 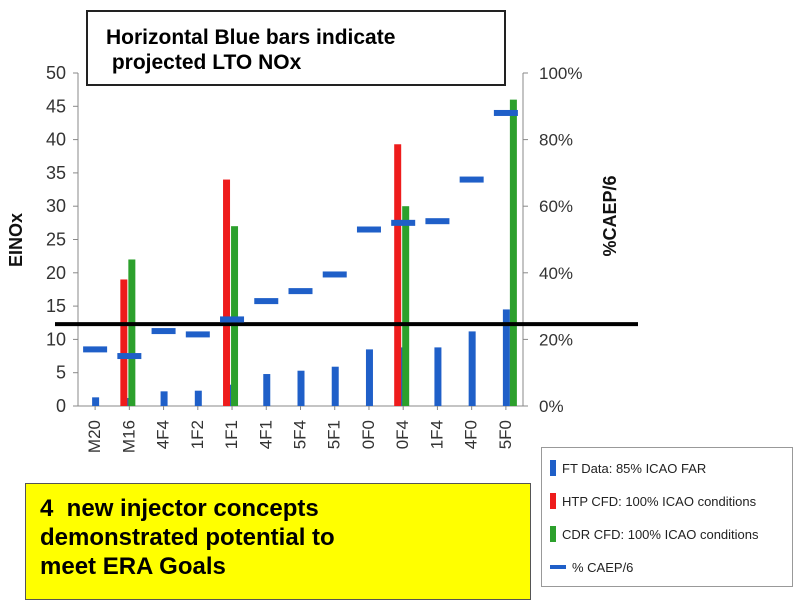 What do you see at coordinates (556, 273) in the screenshot?
I see `right-tick-label: 40%` at bounding box center [556, 273].